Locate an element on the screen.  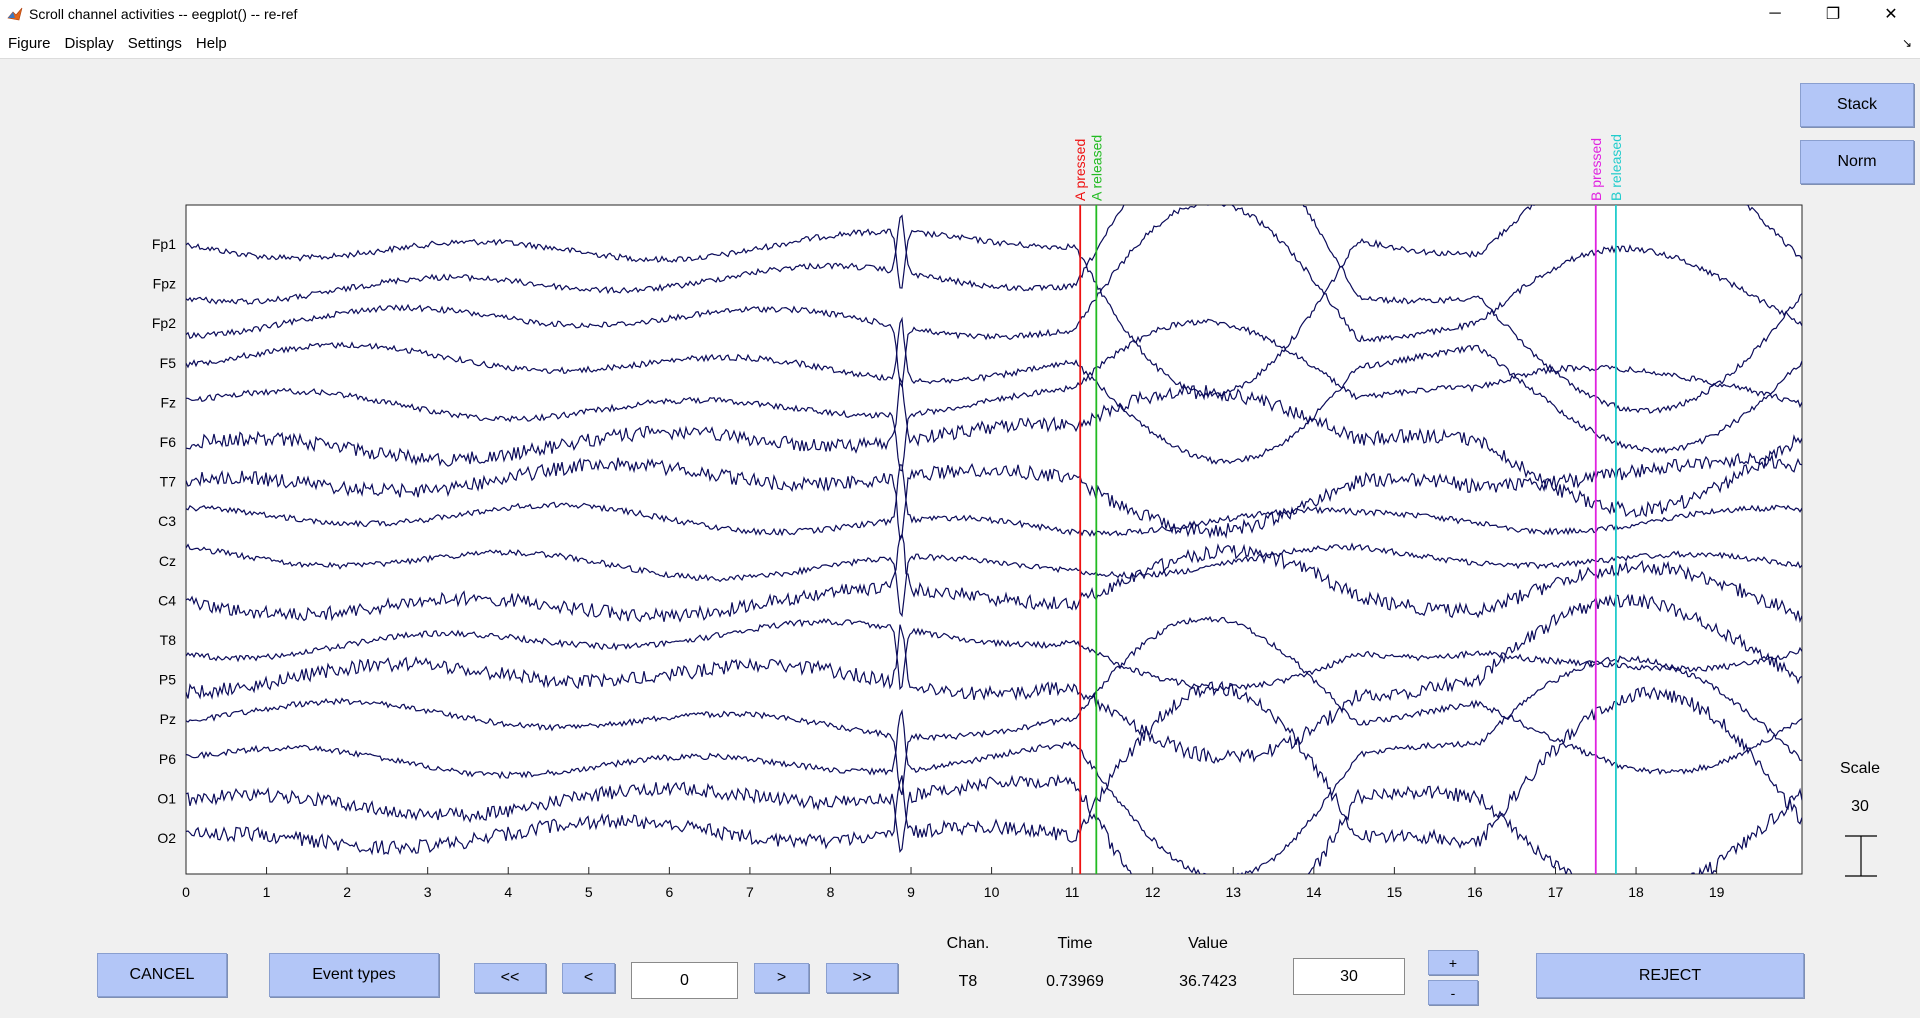
value-header: Value is located at coordinates (1208, 943).